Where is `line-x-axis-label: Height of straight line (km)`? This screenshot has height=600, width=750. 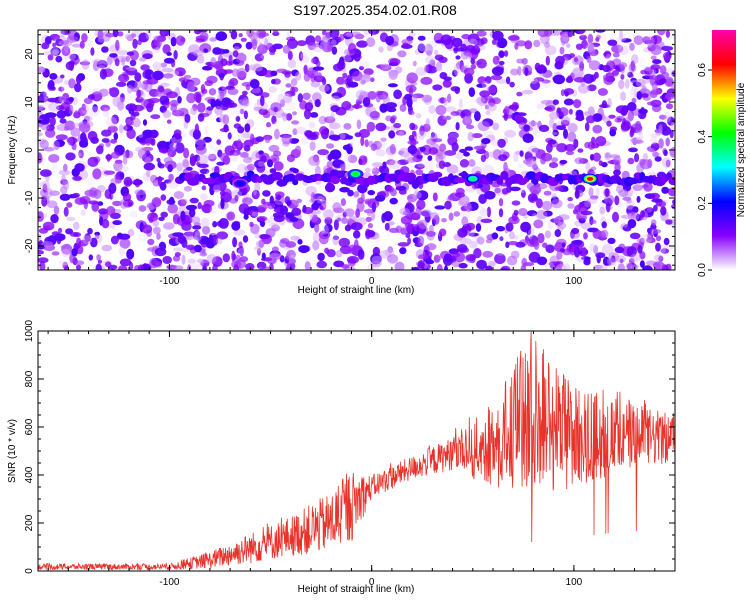 line-x-axis-label: Height of straight line (km) is located at coordinates (356, 589).